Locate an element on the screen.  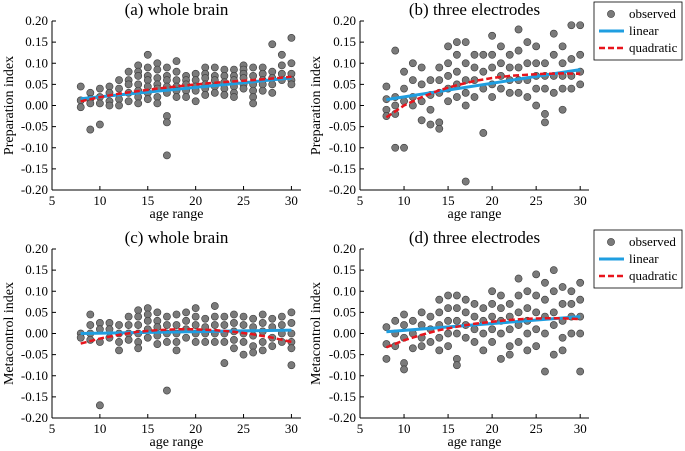
chart-title: (a) whole brain is located at coordinates (177, 9).